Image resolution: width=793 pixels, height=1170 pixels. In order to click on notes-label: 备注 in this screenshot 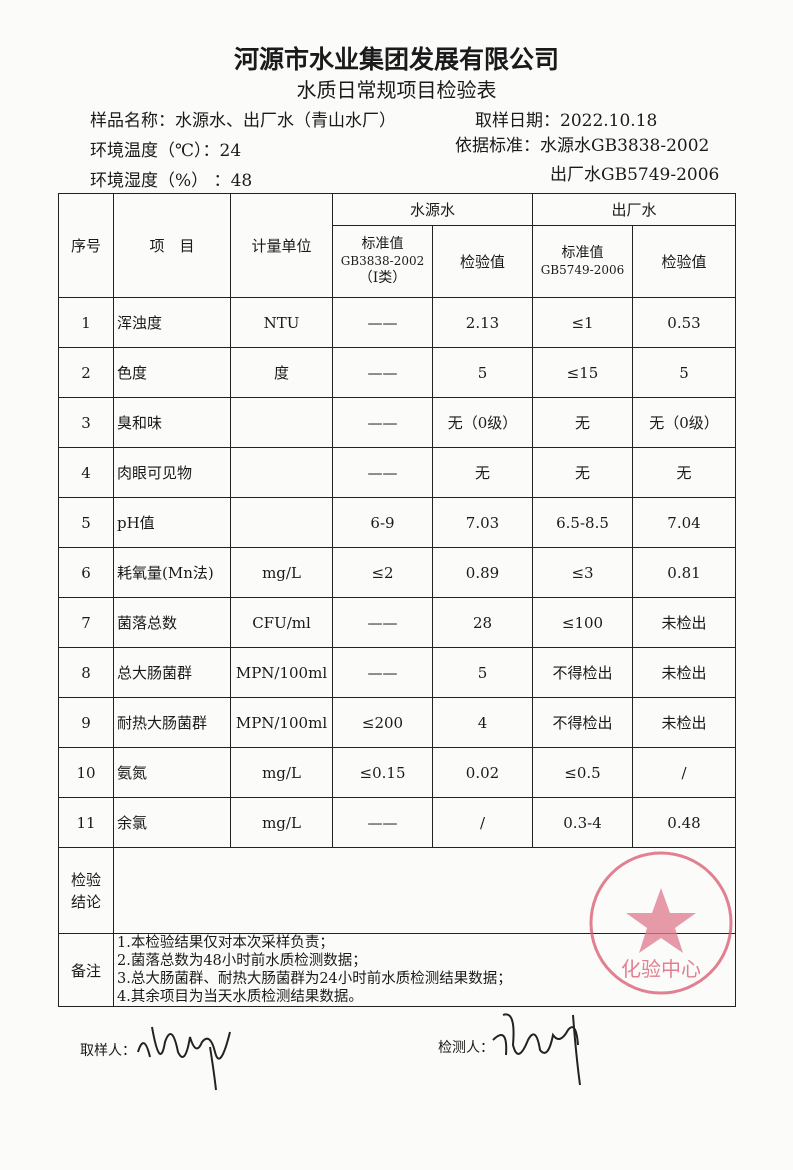, I will do `click(86, 970)`.